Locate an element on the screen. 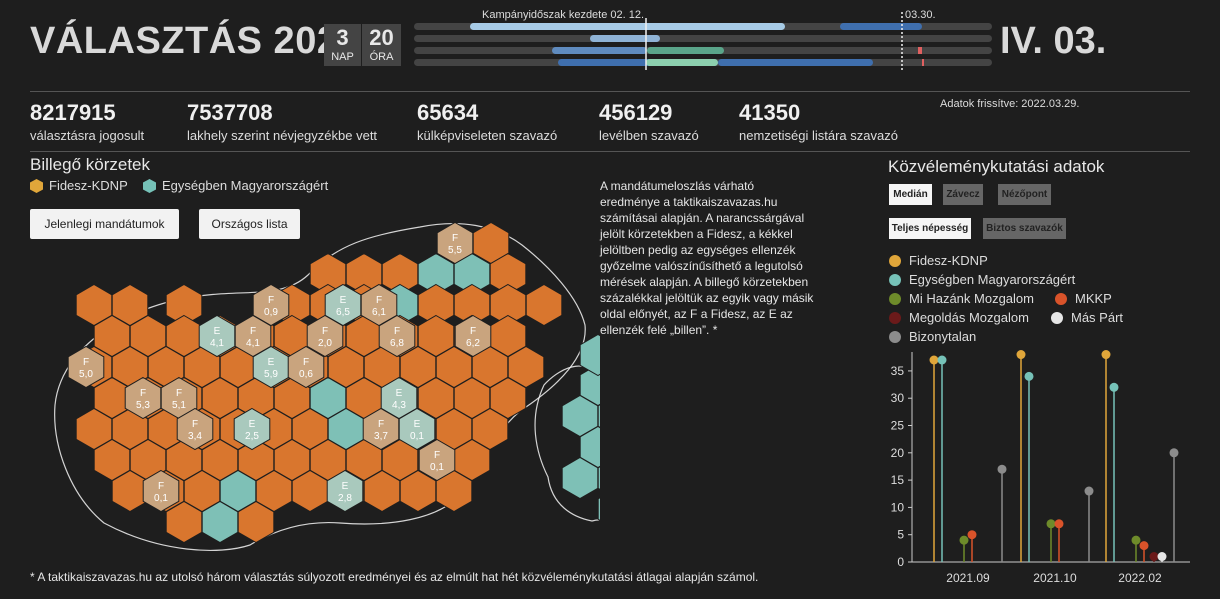 Image resolution: width=1220 pixels, height=599 pixels. legend-label: Más Párt is located at coordinates (1097, 317).